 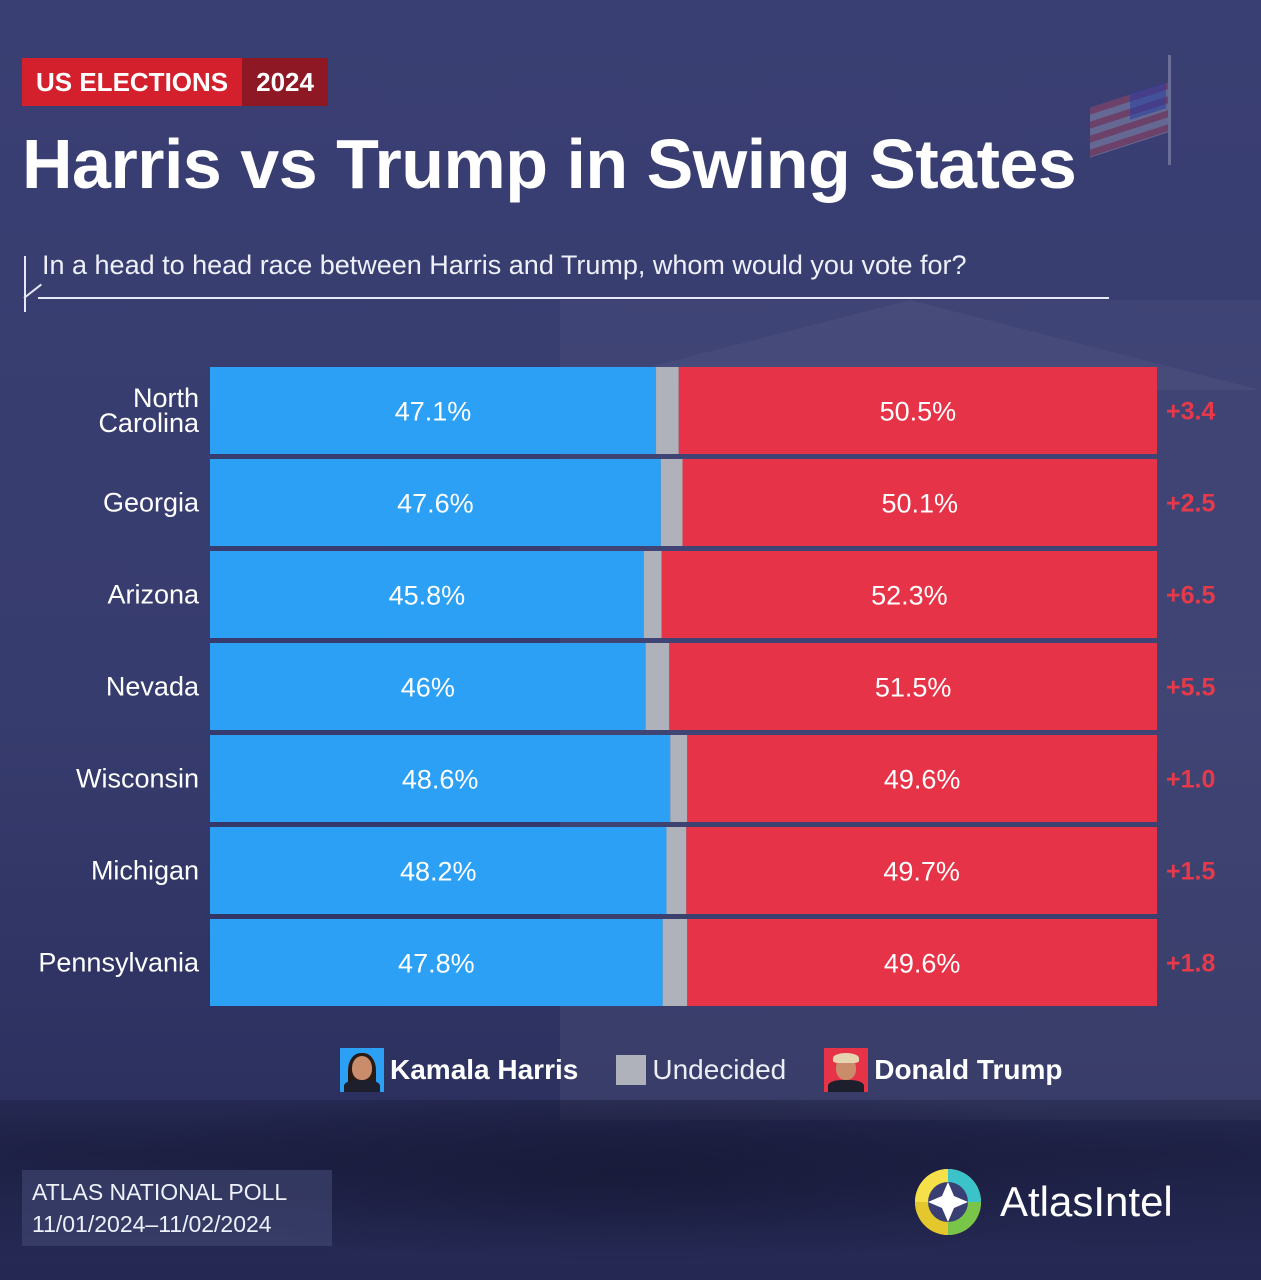 I want to click on state-label: Nevada, so click(x=153, y=687).